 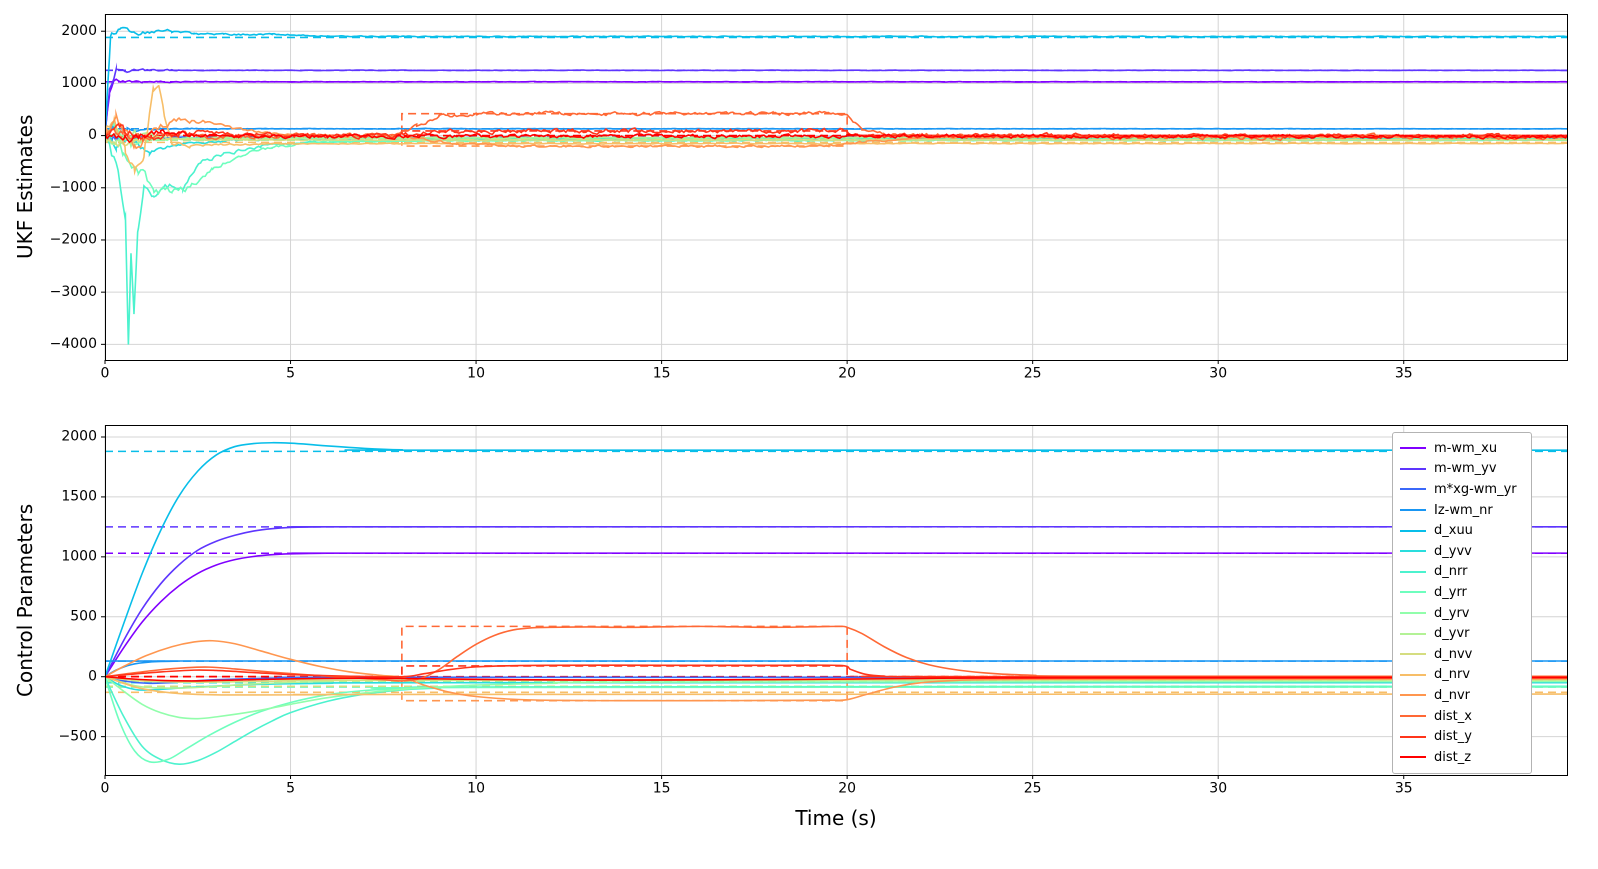 I want to click on legend-item: d_yrv, so click(x=1462, y=613).